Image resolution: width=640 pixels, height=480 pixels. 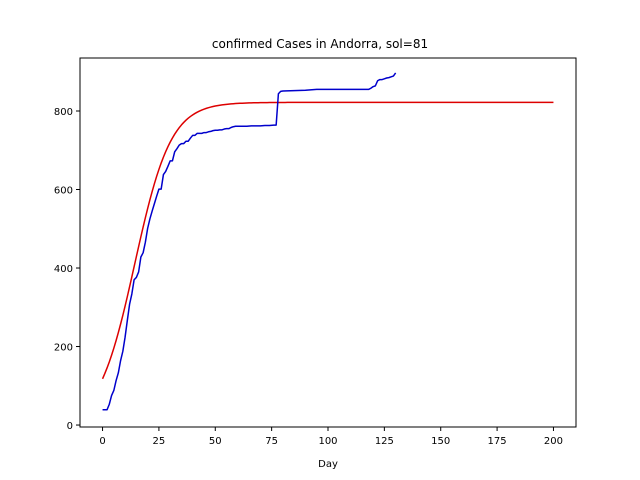 What do you see at coordinates (102, 441) in the screenshot?
I see `x-tick-label: 0` at bounding box center [102, 441].